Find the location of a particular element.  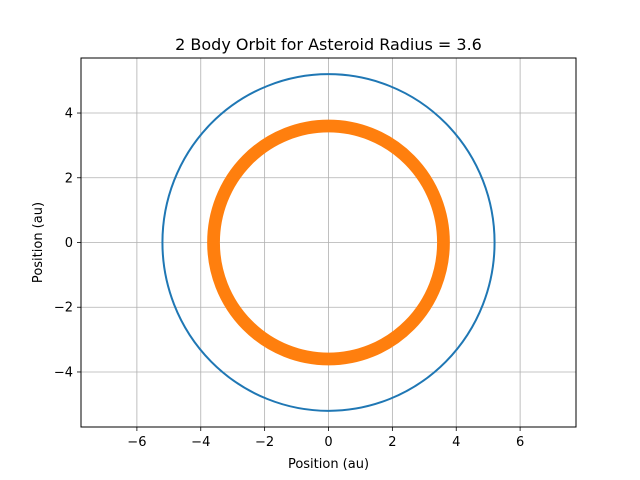

x-tick-label: 0 is located at coordinates (328, 442).